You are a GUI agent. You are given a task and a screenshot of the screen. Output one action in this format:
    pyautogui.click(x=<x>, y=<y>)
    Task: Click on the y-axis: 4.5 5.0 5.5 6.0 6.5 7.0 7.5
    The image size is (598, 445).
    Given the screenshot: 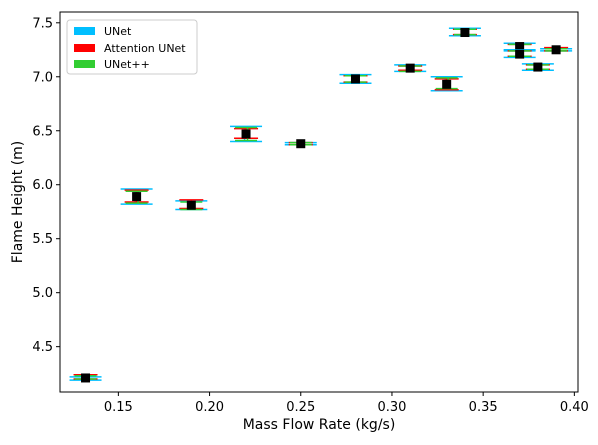 What is the action you would take?
    pyautogui.click(x=46, y=185)
    